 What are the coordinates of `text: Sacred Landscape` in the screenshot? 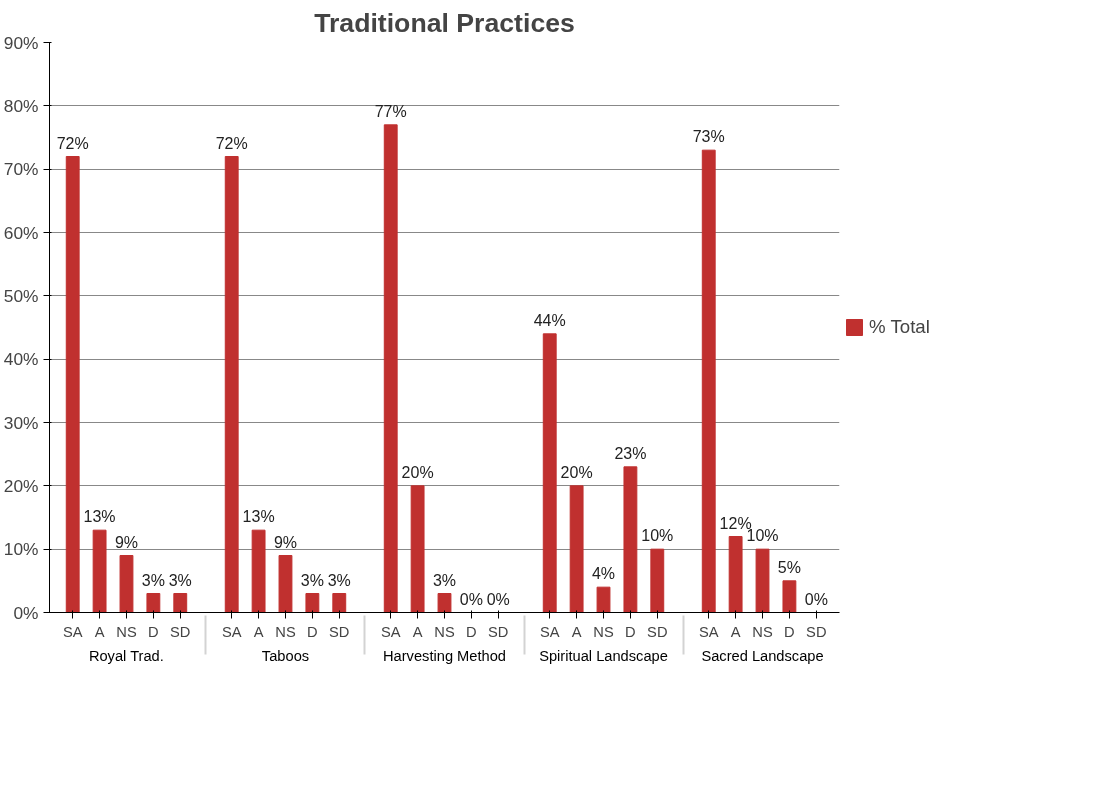 It's located at (762, 655).